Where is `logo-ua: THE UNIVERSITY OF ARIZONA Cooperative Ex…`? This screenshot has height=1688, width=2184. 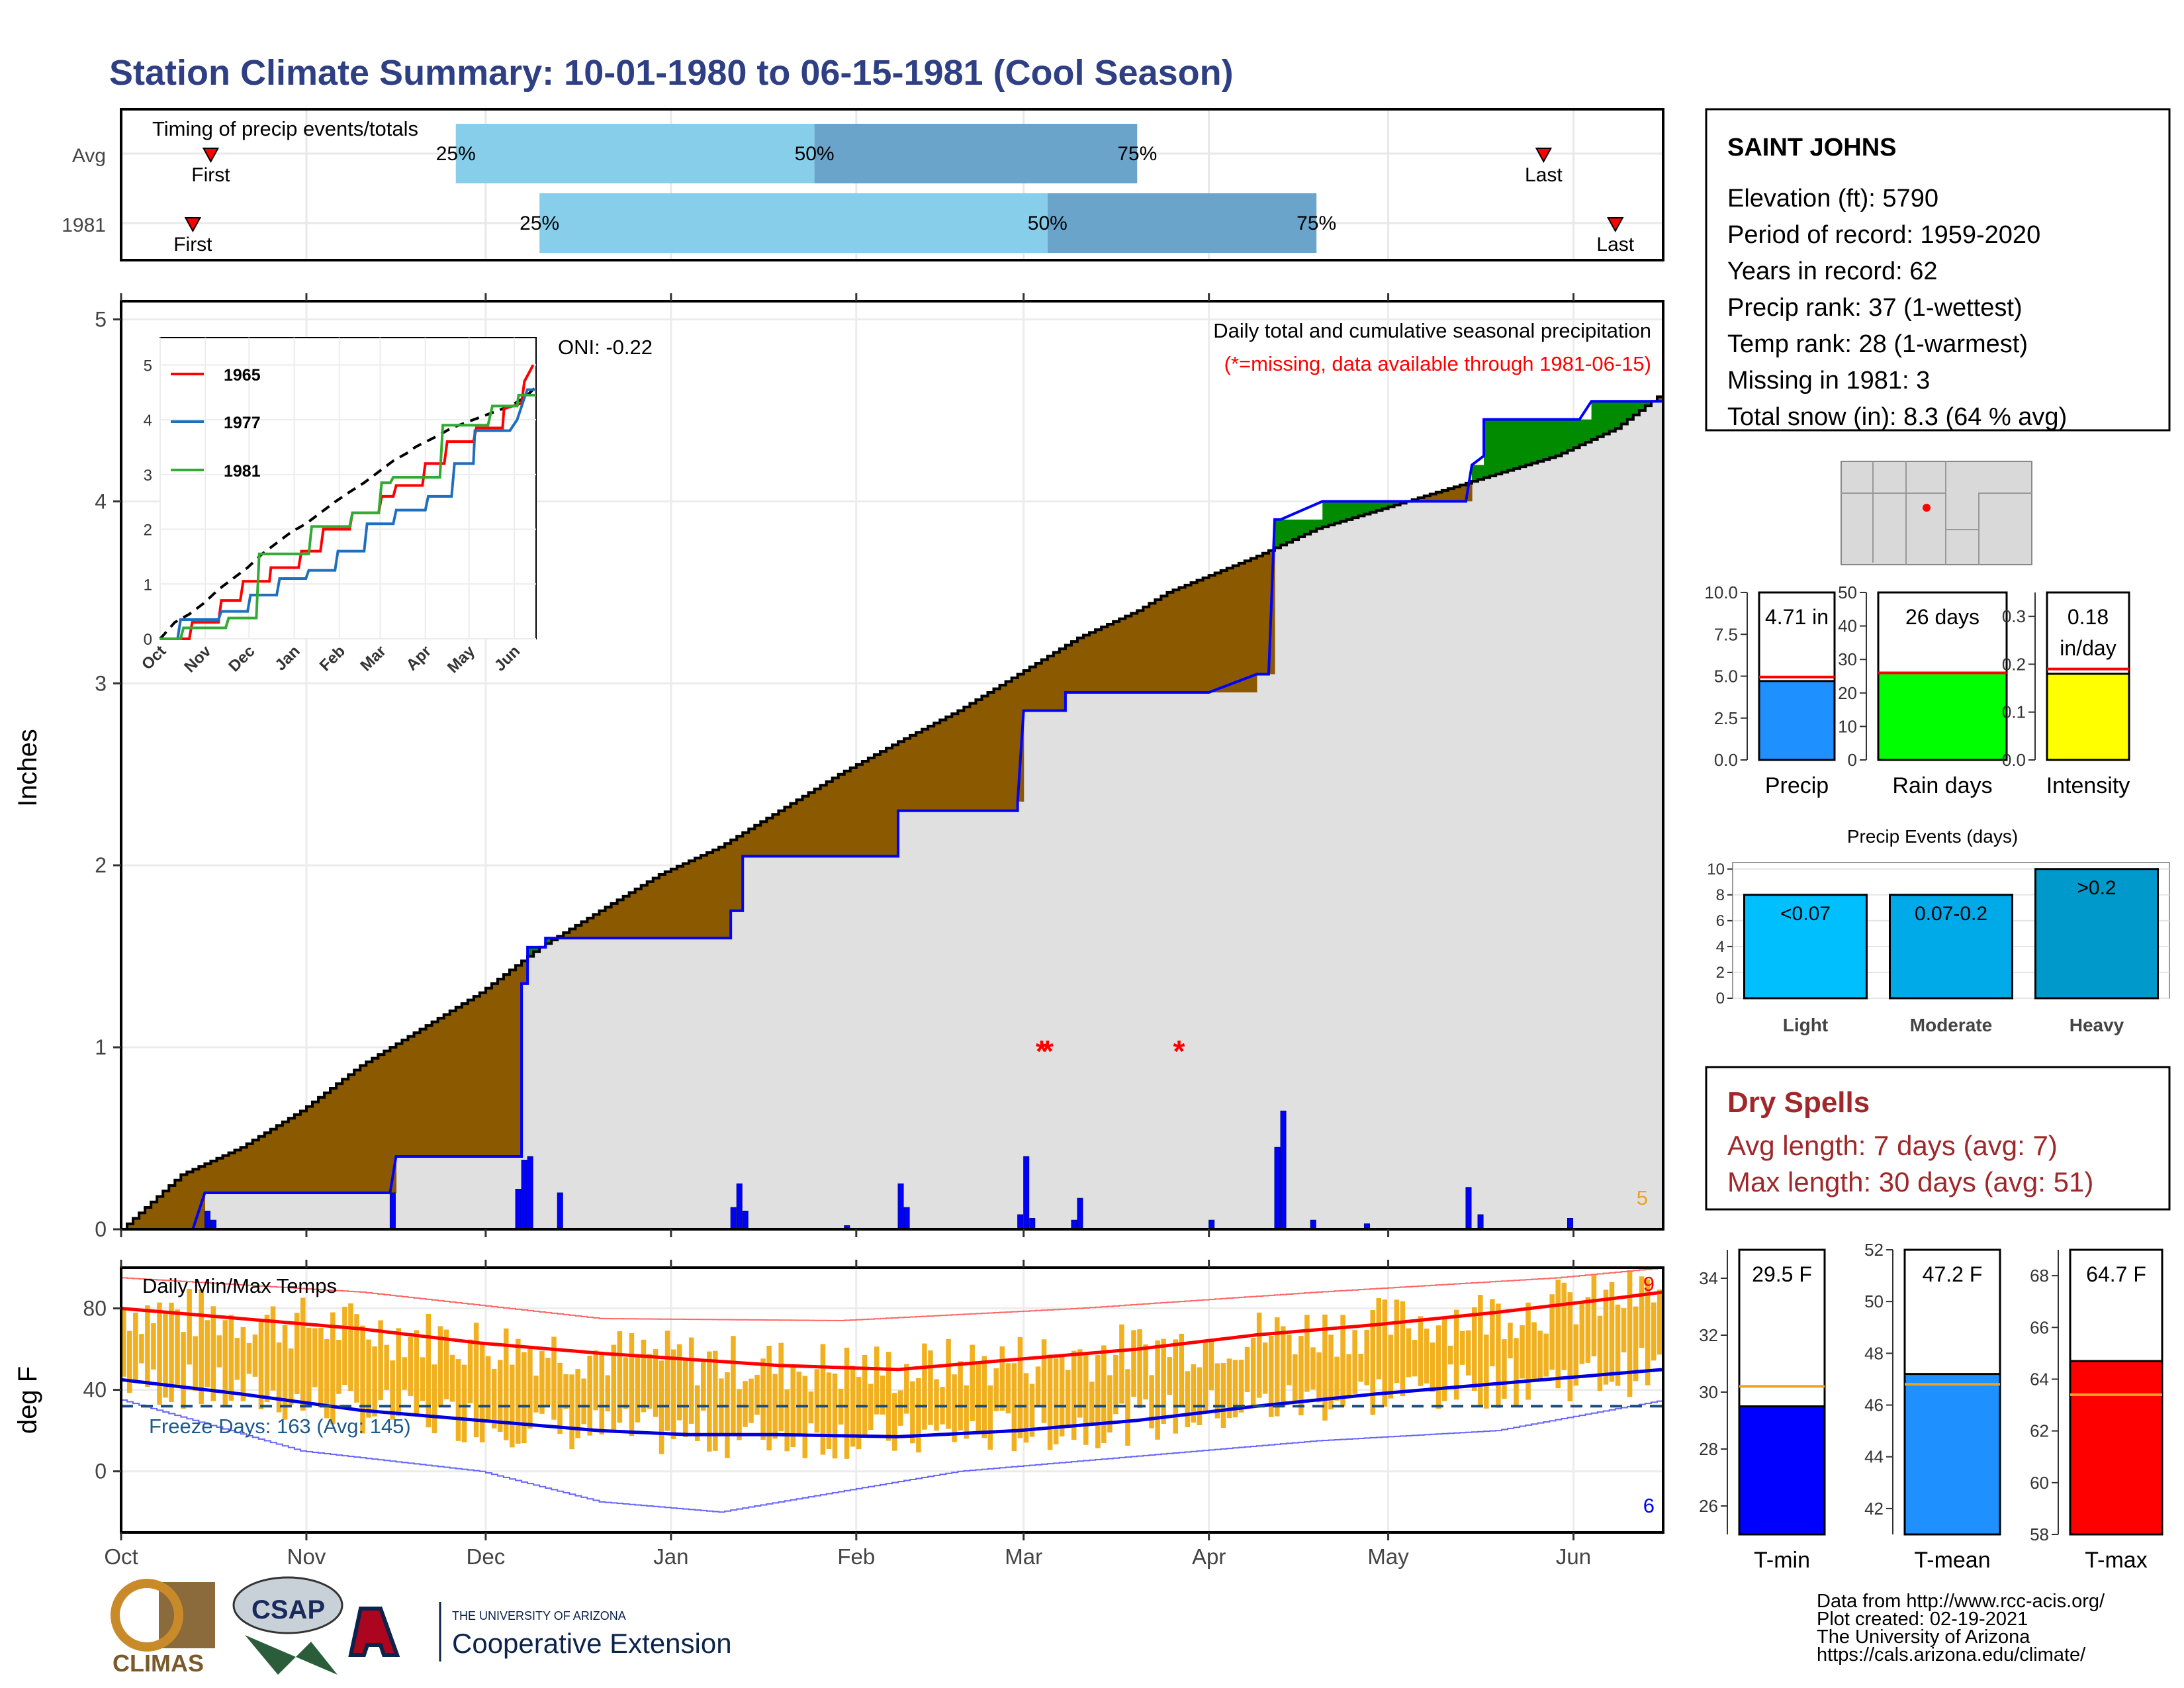
logo-ua: THE UNIVERSITY OF ARIZONA Cooperative Ex… is located at coordinates (540, 1632).